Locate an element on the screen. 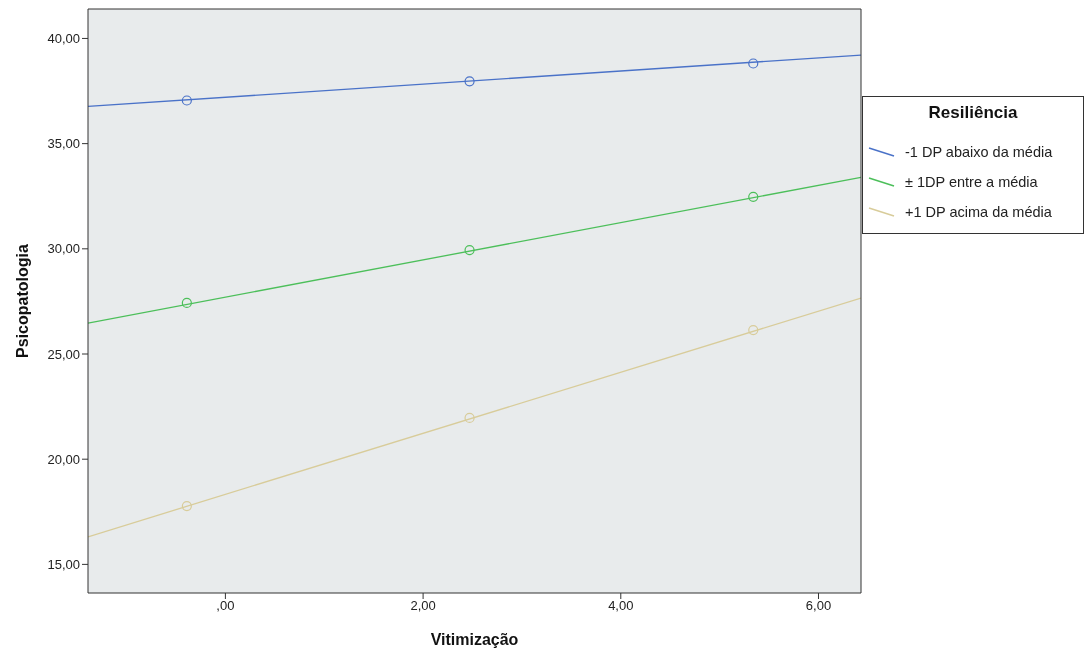 The height and width of the screenshot is (653, 1084). y-tick-label: 30,00 is located at coordinates (63, 249).